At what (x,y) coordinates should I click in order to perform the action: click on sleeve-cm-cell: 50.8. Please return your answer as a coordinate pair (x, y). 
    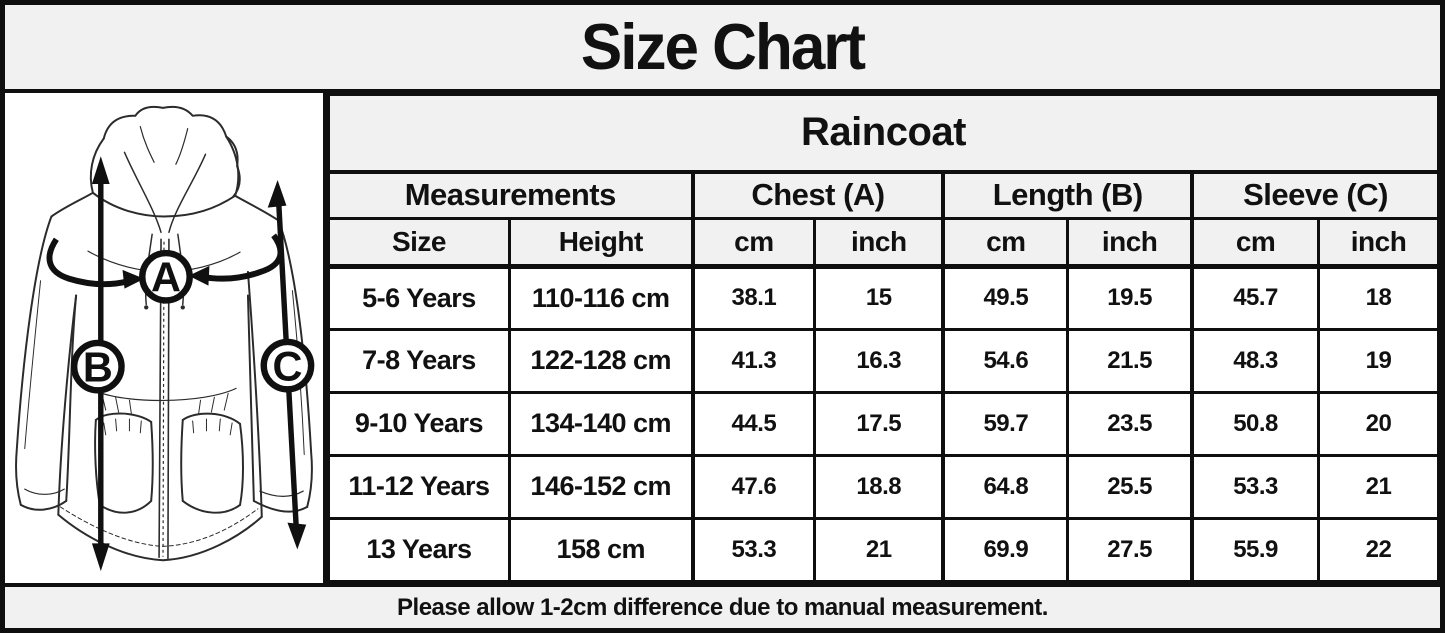
    Looking at the image, I should click on (1255, 423).